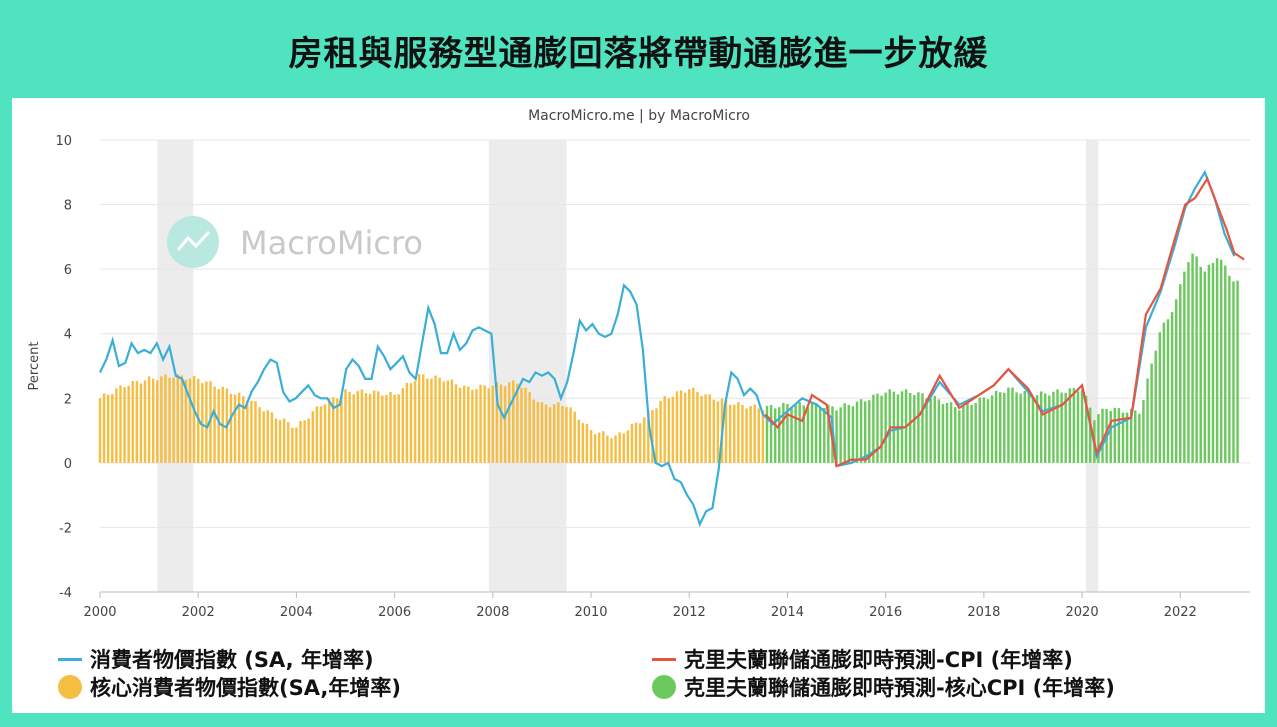 This screenshot has width=1277, height=727. I want to click on y-tick-label: 8, so click(68, 206).